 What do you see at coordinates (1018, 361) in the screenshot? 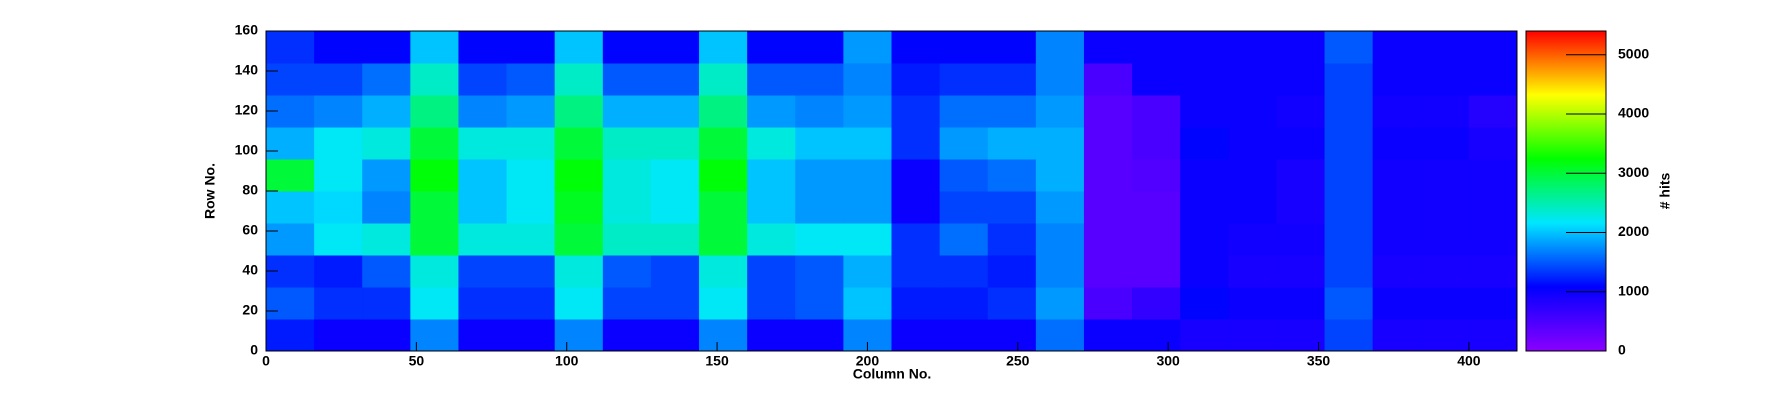
I see `x-tick-label: 250` at bounding box center [1018, 361].